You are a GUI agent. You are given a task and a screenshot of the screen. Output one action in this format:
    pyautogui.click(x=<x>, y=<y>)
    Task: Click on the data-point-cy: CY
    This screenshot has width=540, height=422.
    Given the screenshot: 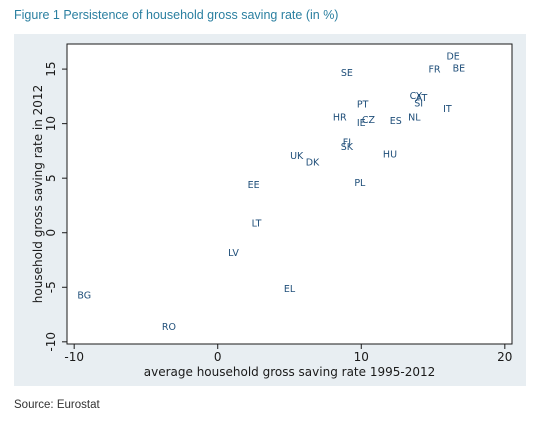 What is the action you would take?
    pyautogui.click(x=416, y=96)
    